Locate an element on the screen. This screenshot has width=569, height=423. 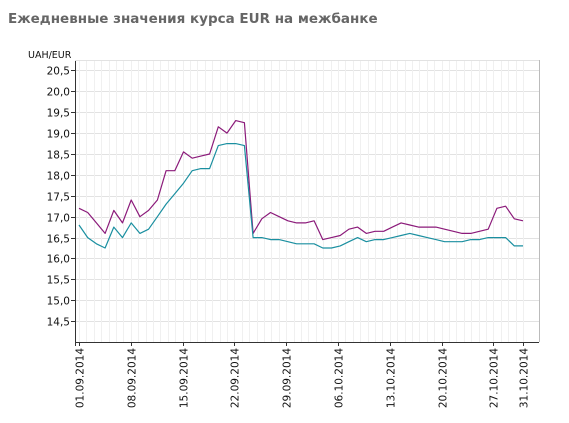
y-tick-label: 15,5 is located at coordinates (58, 281).